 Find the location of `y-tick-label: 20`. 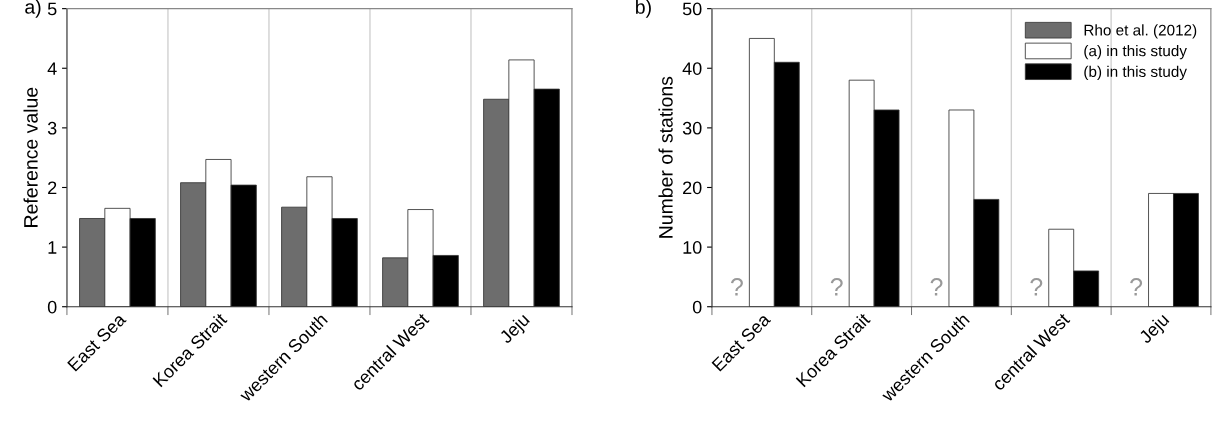

y-tick-label: 20 is located at coordinates (692, 188).